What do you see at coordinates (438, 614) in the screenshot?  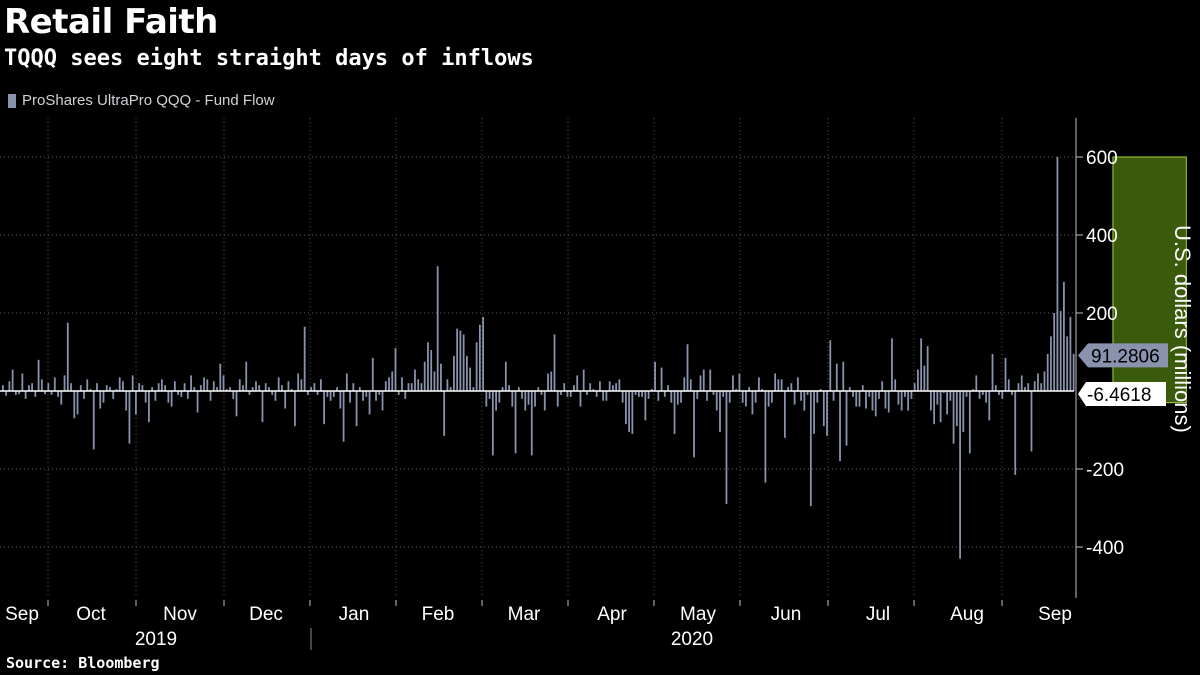 I see `x-tick-label: Feb` at bounding box center [438, 614].